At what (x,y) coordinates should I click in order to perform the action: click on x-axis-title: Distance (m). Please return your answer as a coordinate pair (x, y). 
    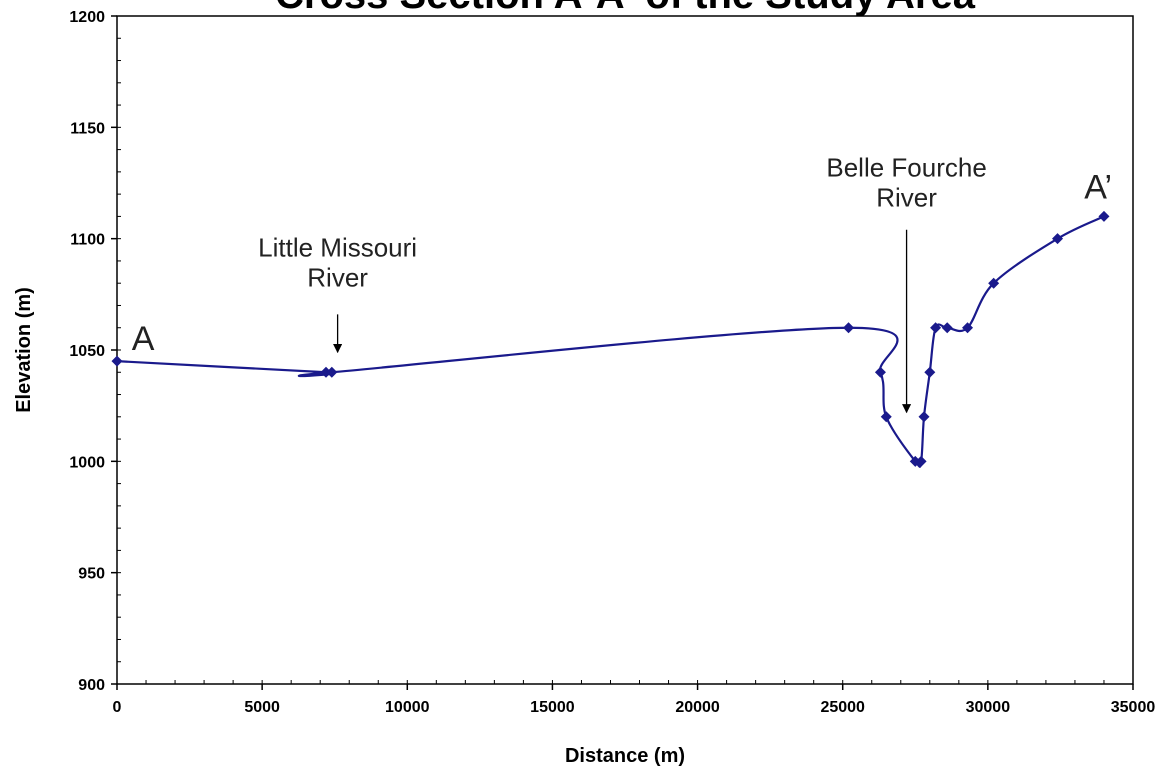
    Looking at the image, I should click on (625, 756).